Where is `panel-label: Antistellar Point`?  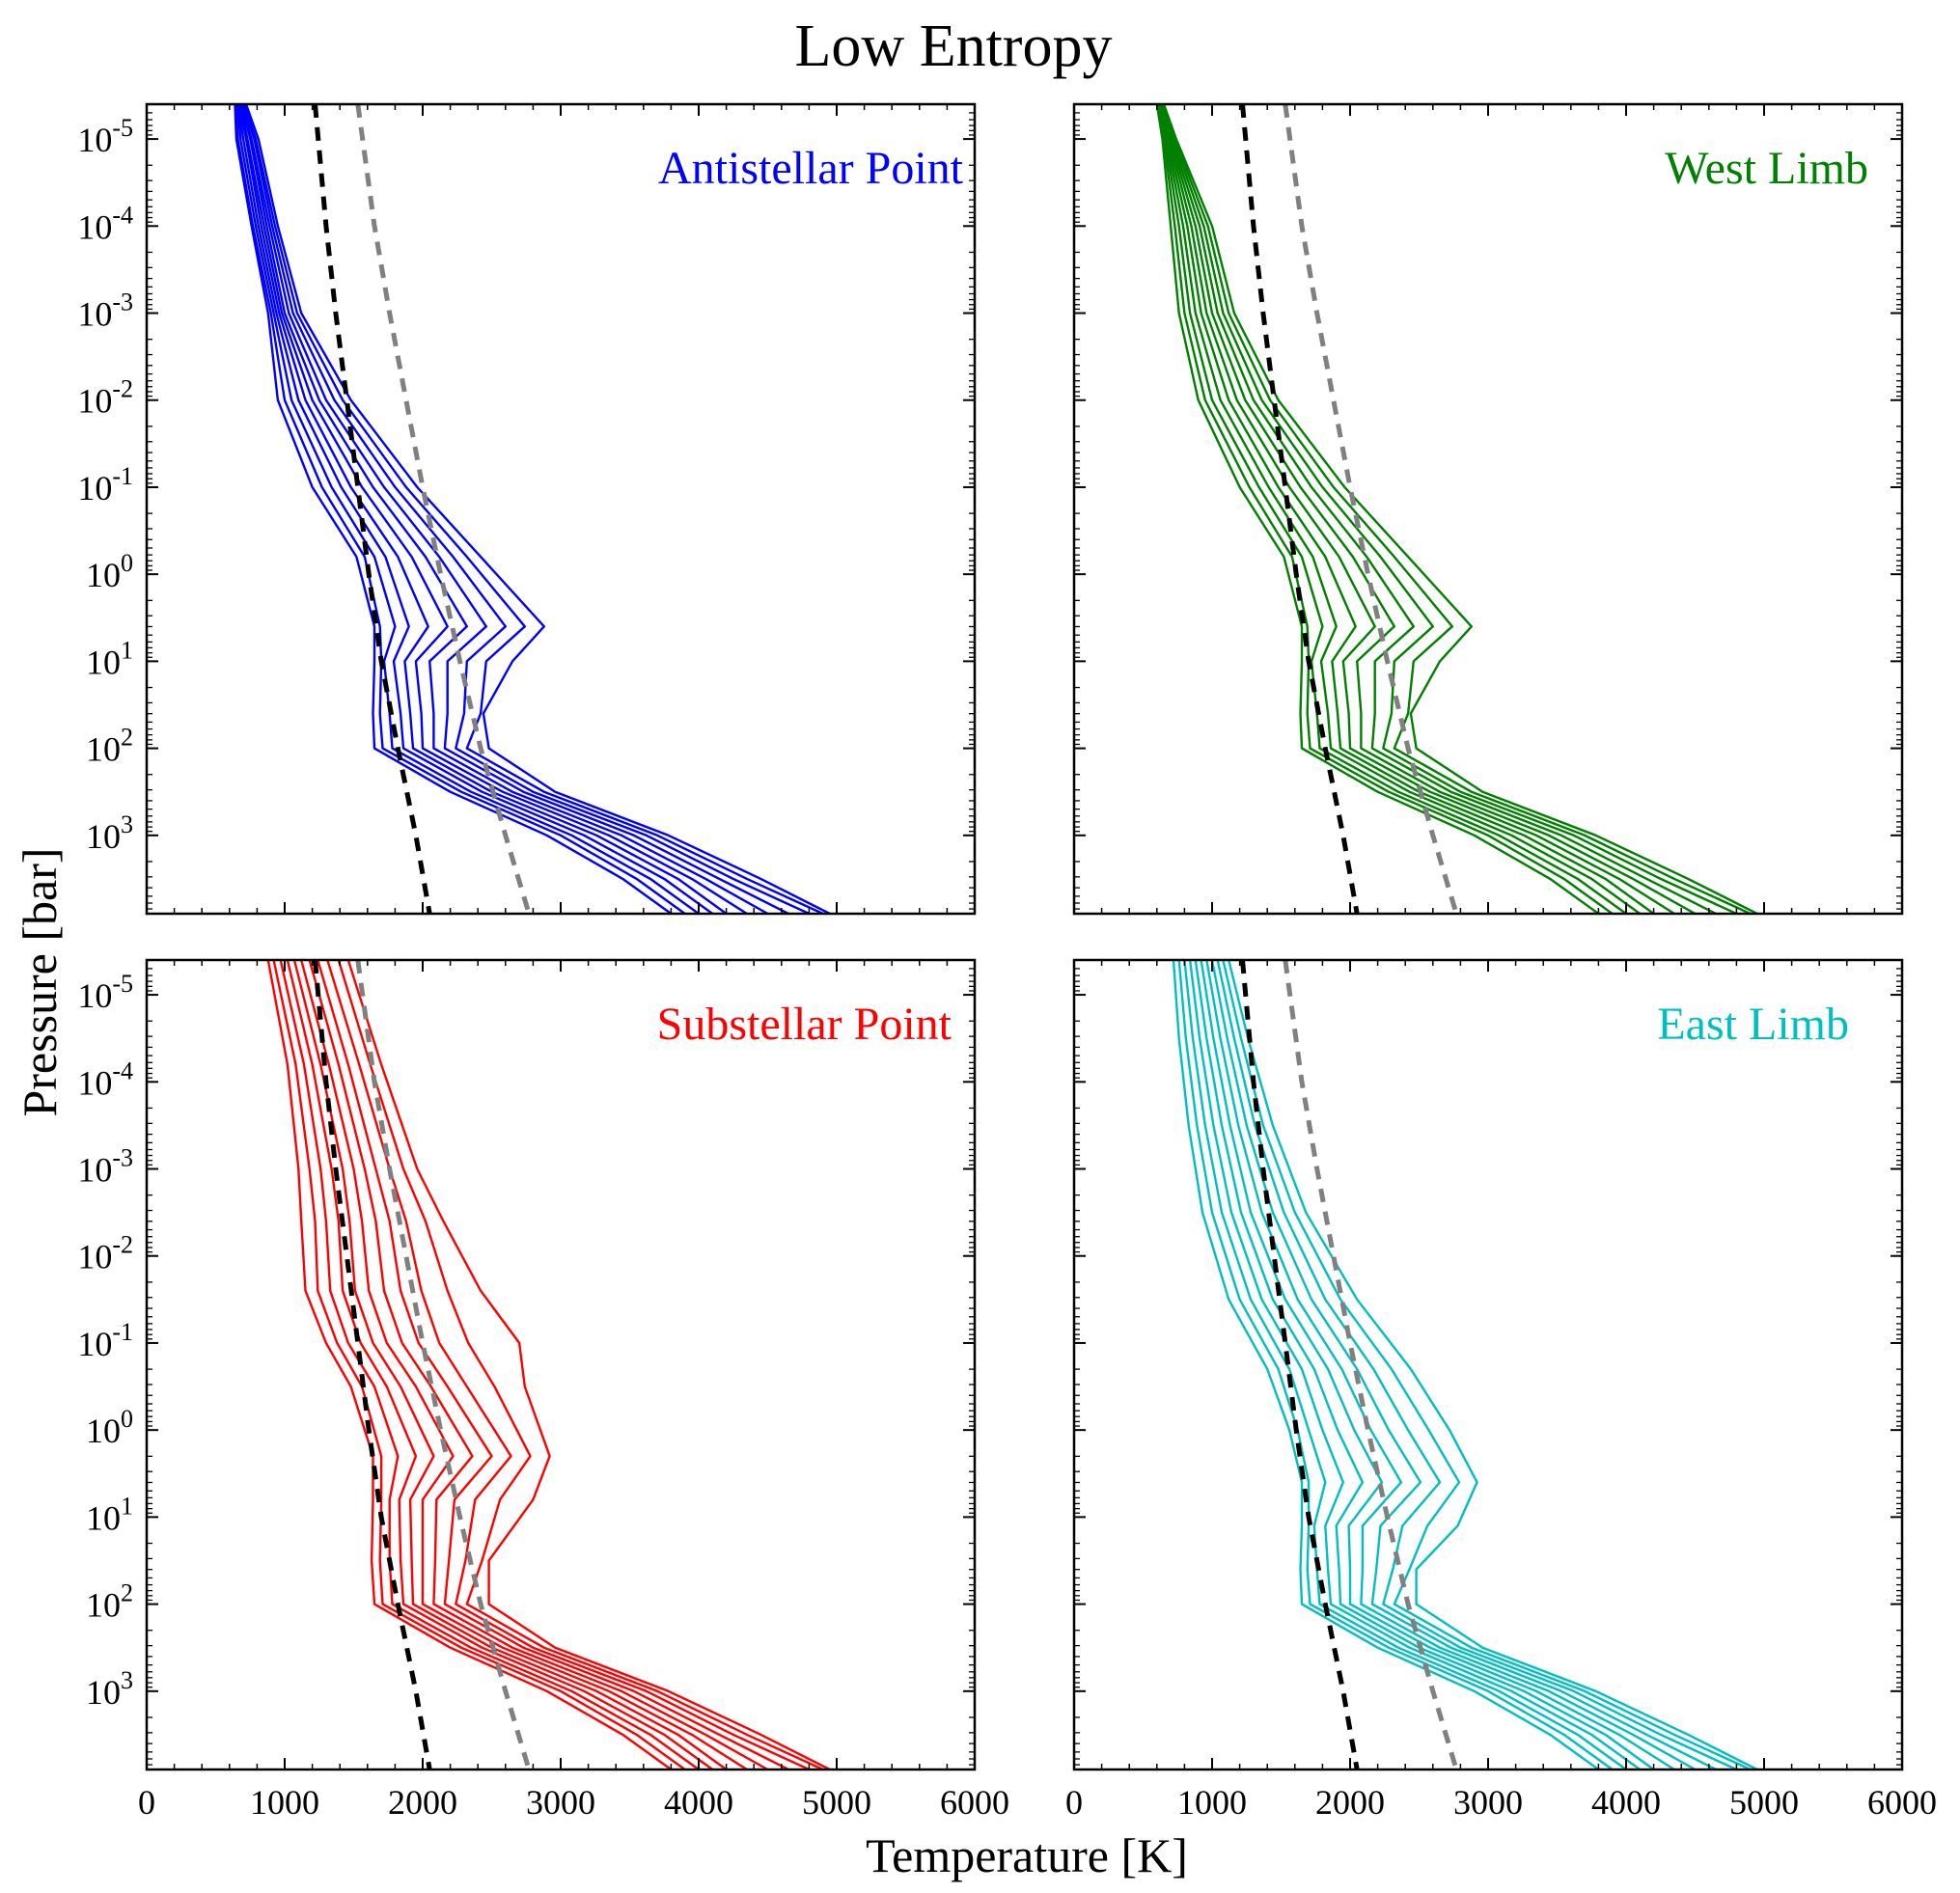
panel-label: Antistellar Point is located at coordinates (811, 168).